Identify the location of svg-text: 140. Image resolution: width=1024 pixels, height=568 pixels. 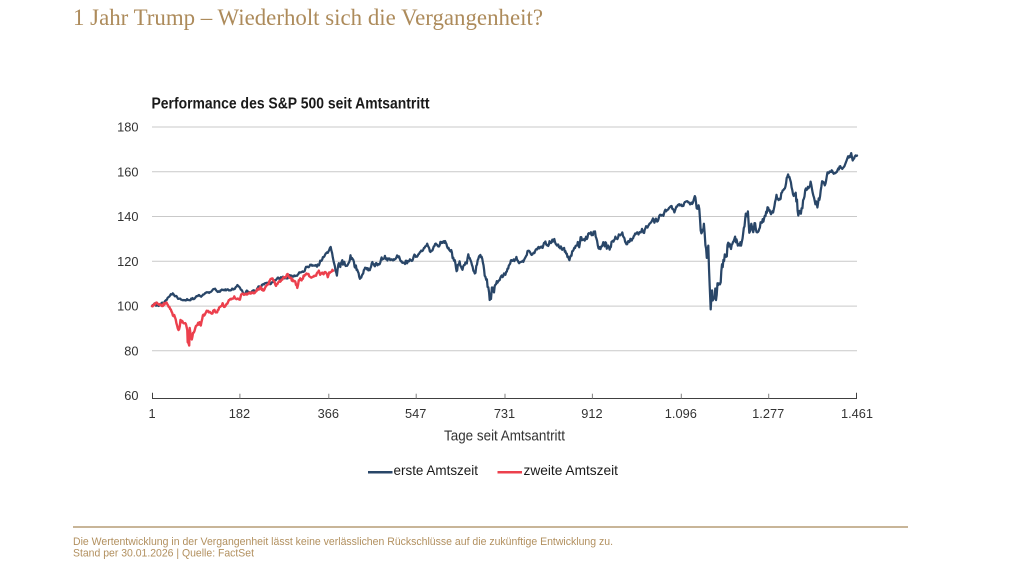
(127, 216).